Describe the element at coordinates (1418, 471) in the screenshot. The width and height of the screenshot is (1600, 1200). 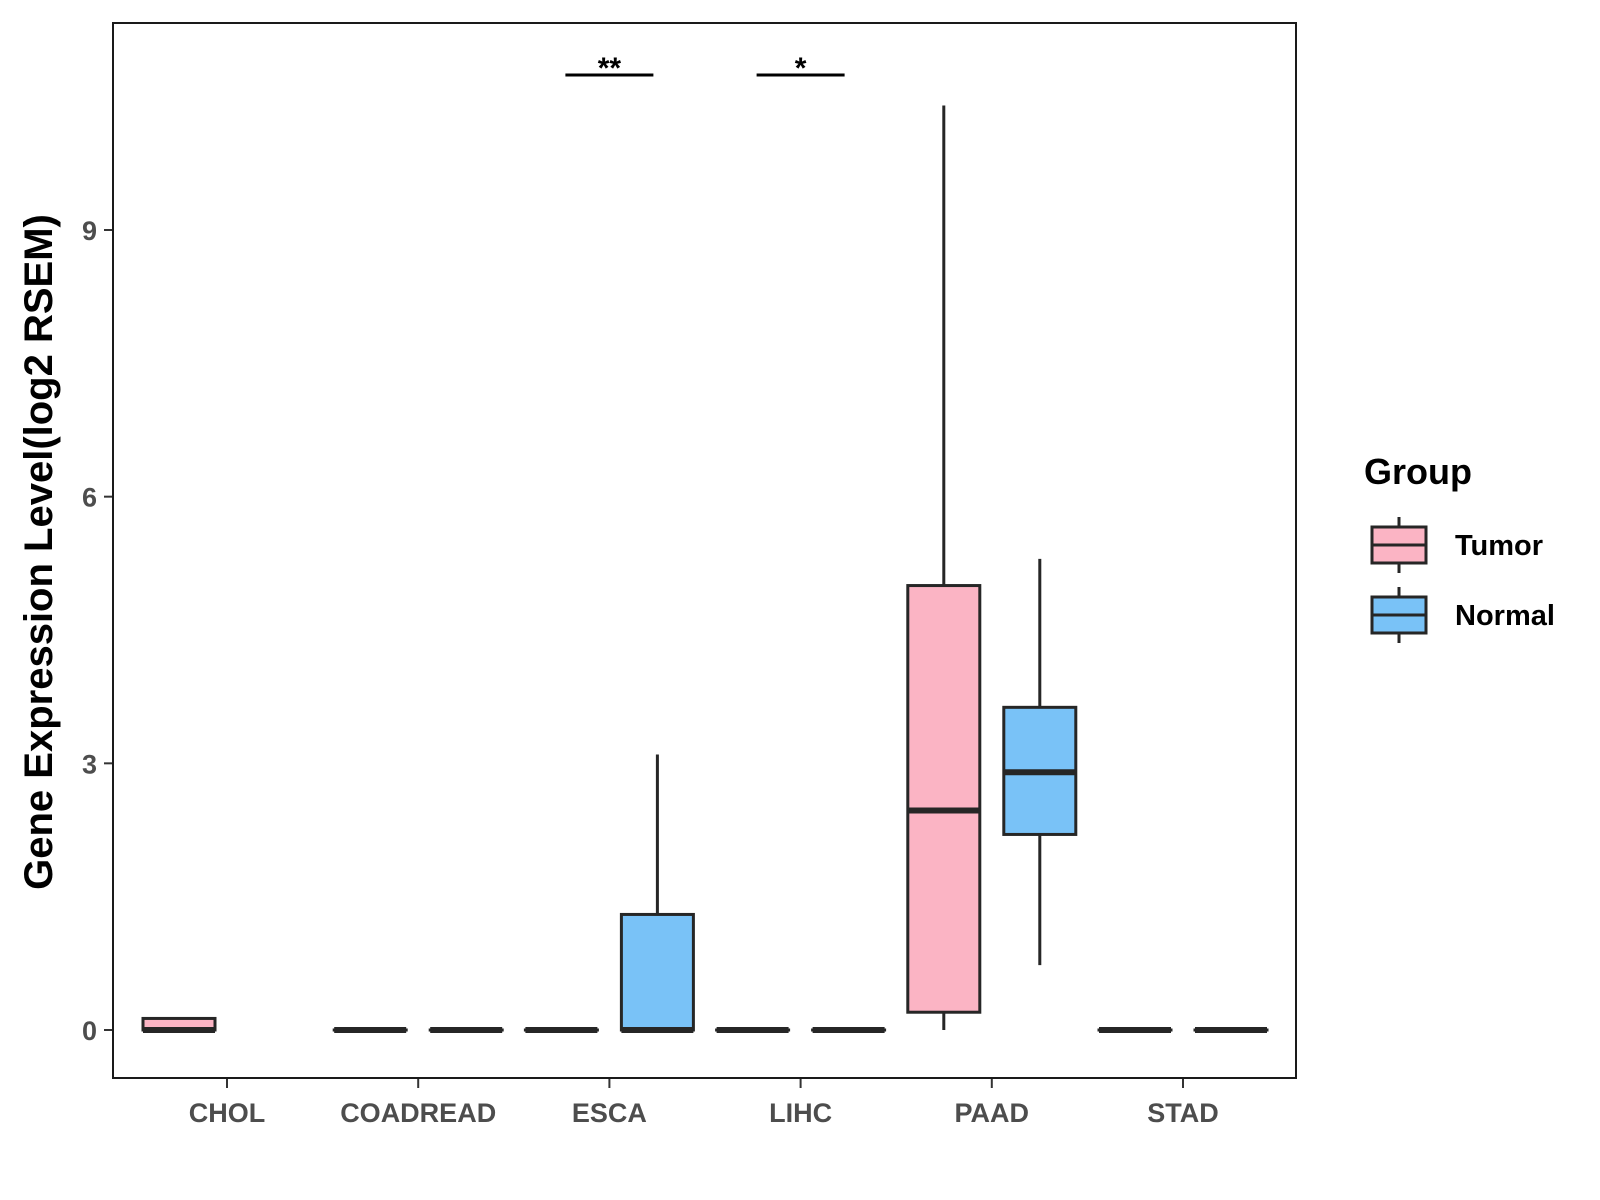
I see `legend-title: Group` at that location.